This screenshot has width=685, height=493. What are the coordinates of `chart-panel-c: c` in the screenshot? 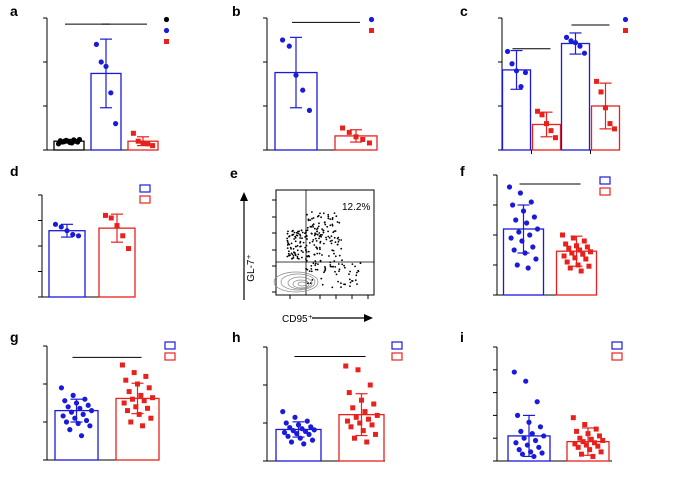 It's located at (544, 78).